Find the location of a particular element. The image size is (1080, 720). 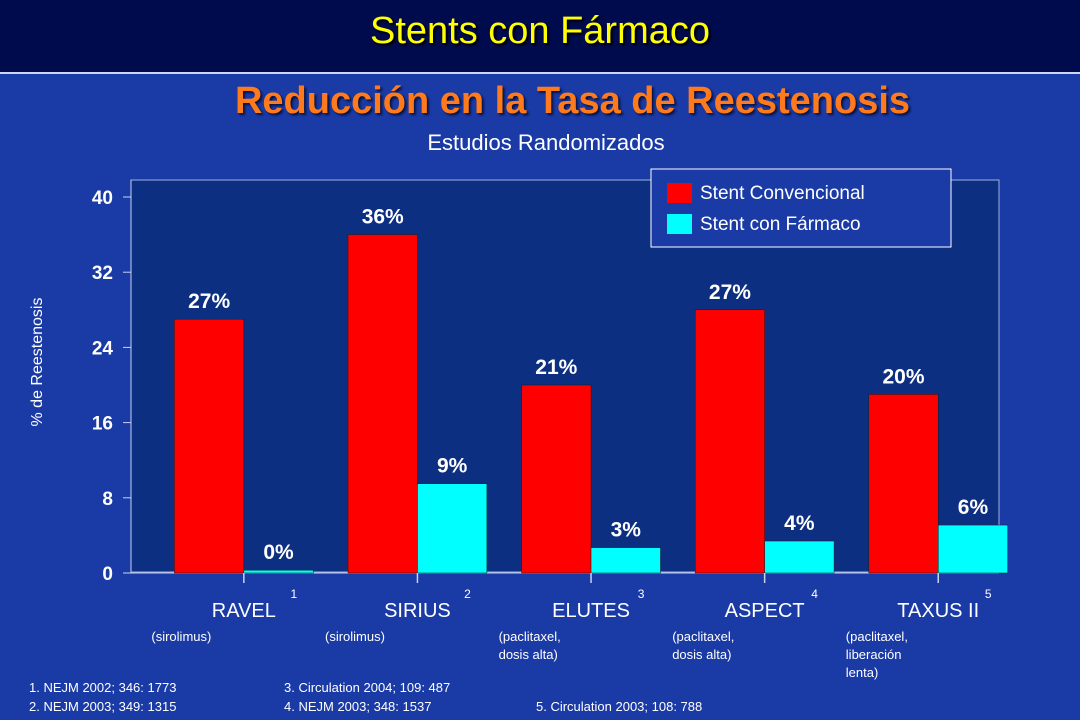

references-col-3: 5. Circulation 2003; 108: 788 is located at coordinates (619, 706).